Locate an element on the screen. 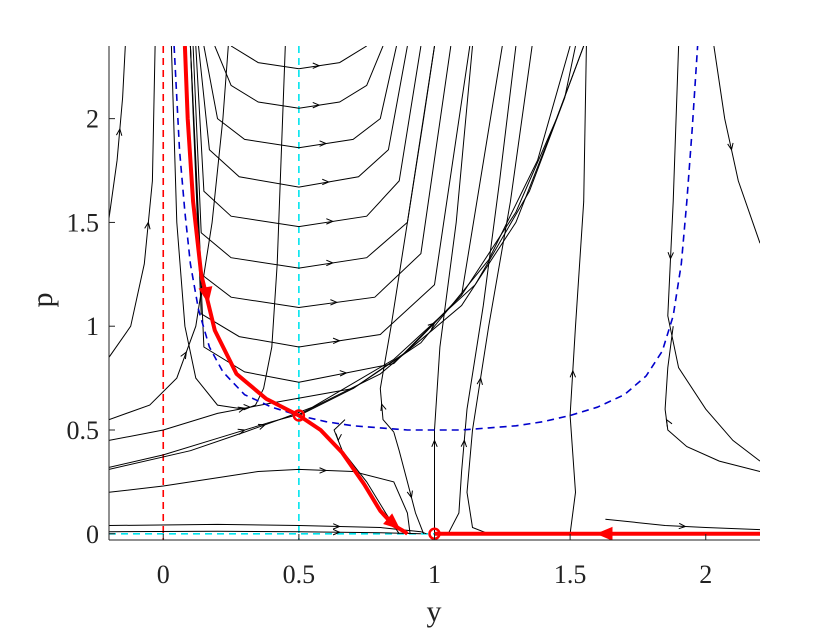 The width and height of the screenshot is (840, 630). y-axis-label: p is located at coordinates (42, 300).